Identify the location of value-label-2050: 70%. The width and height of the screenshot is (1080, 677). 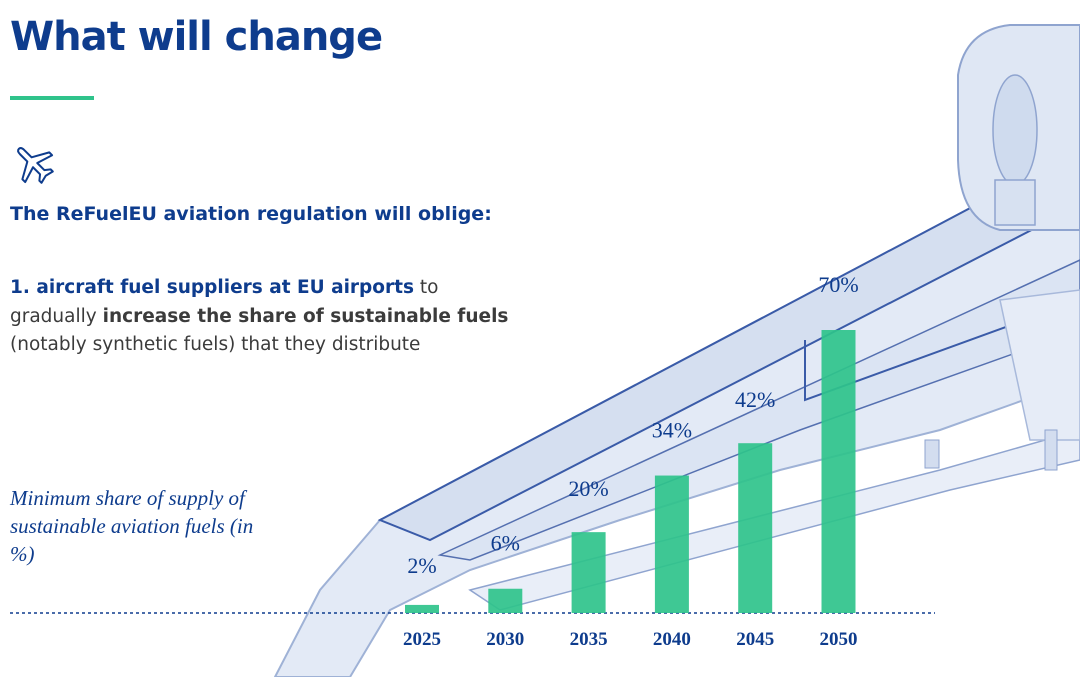
(838, 284).